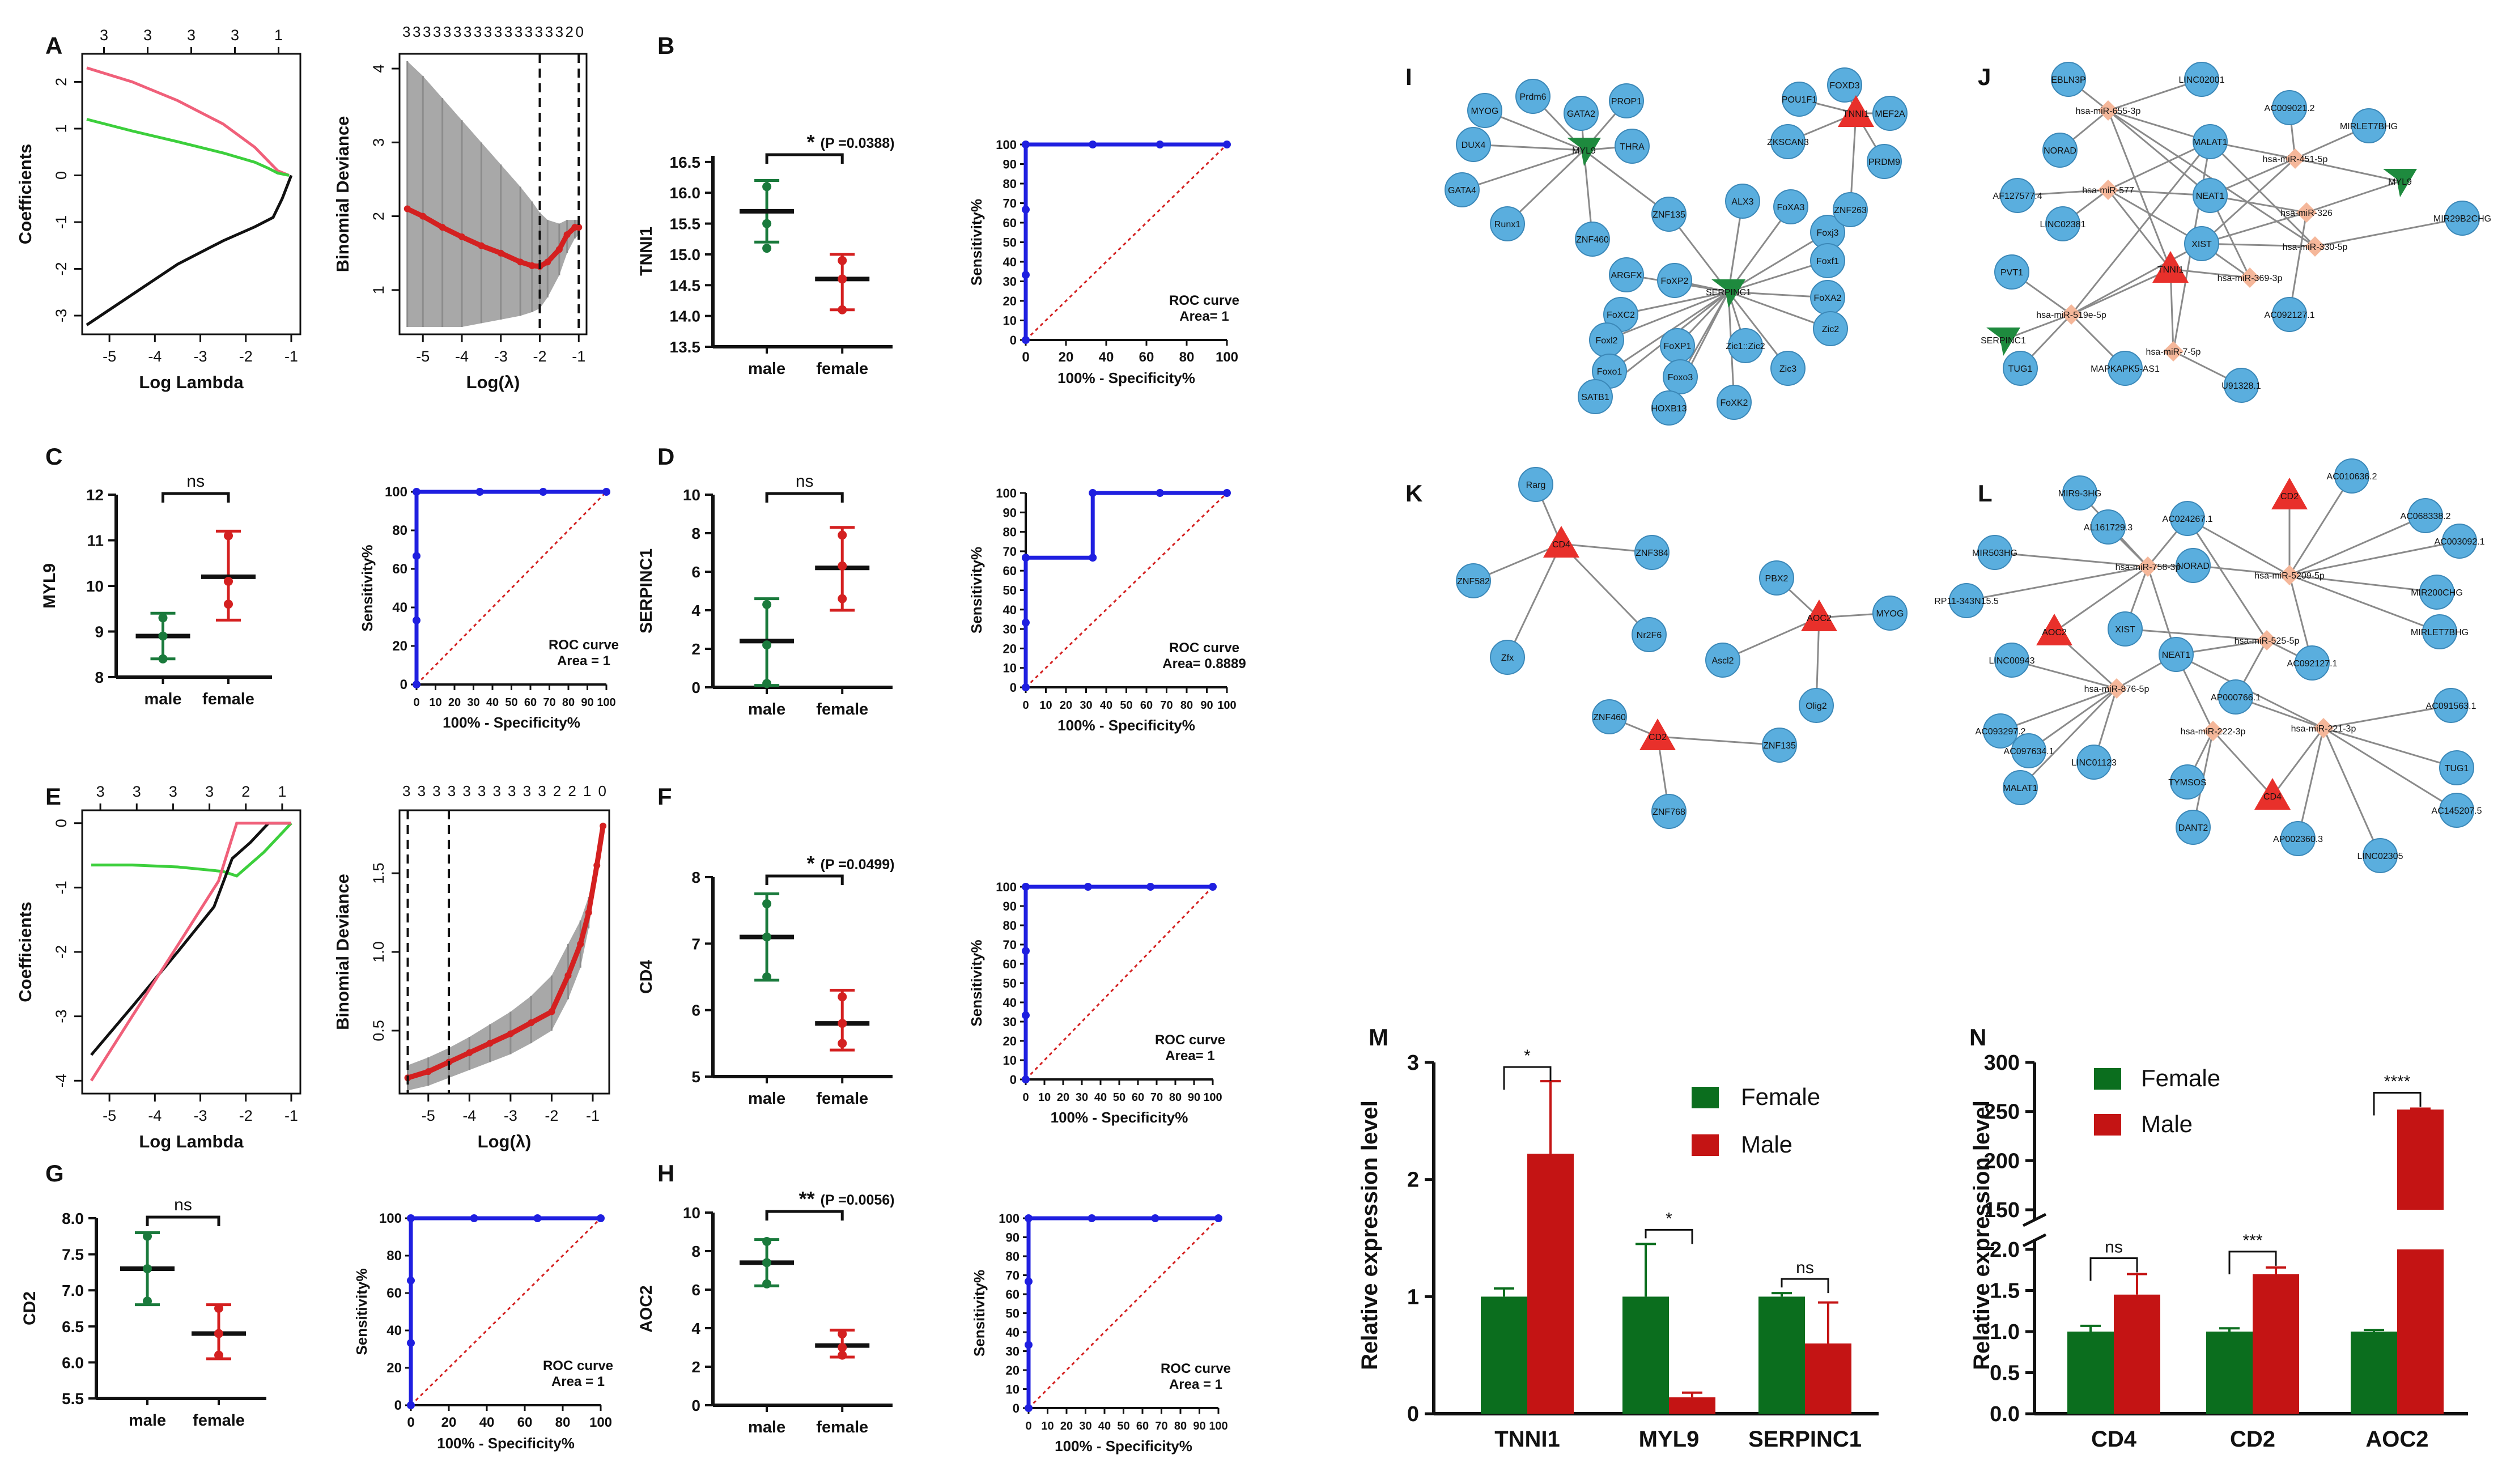  Describe the element at coordinates (695, 877) in the screenshot. I see `y-tick-label: 8` at that location.